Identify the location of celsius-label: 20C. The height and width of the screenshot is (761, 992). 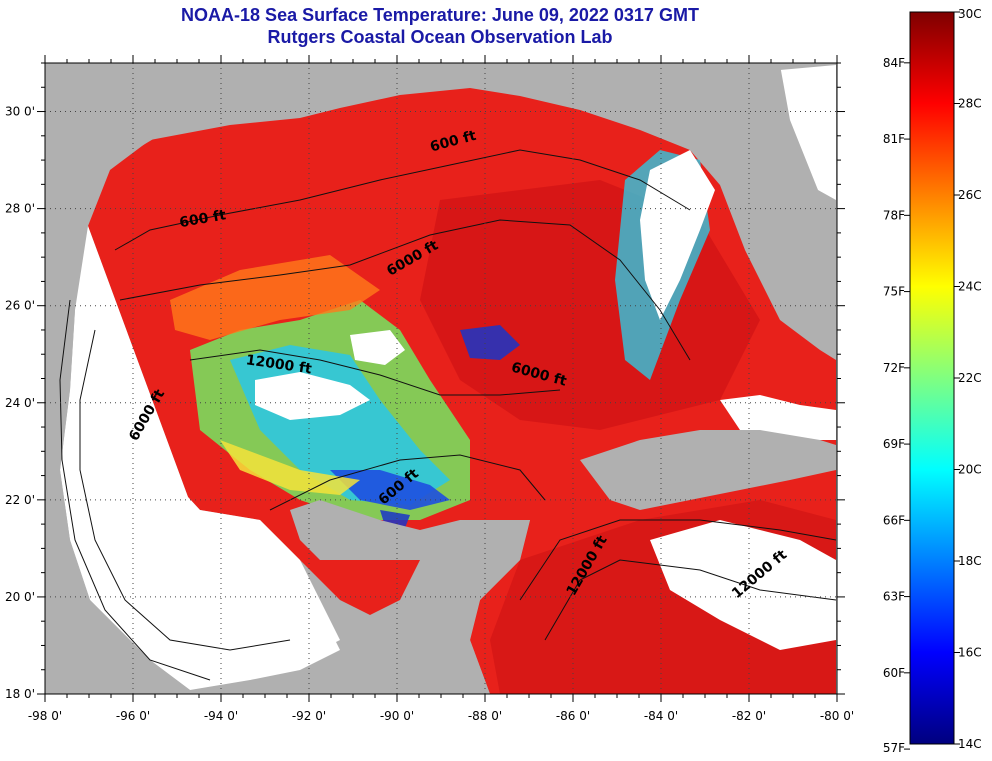
(970, 470).